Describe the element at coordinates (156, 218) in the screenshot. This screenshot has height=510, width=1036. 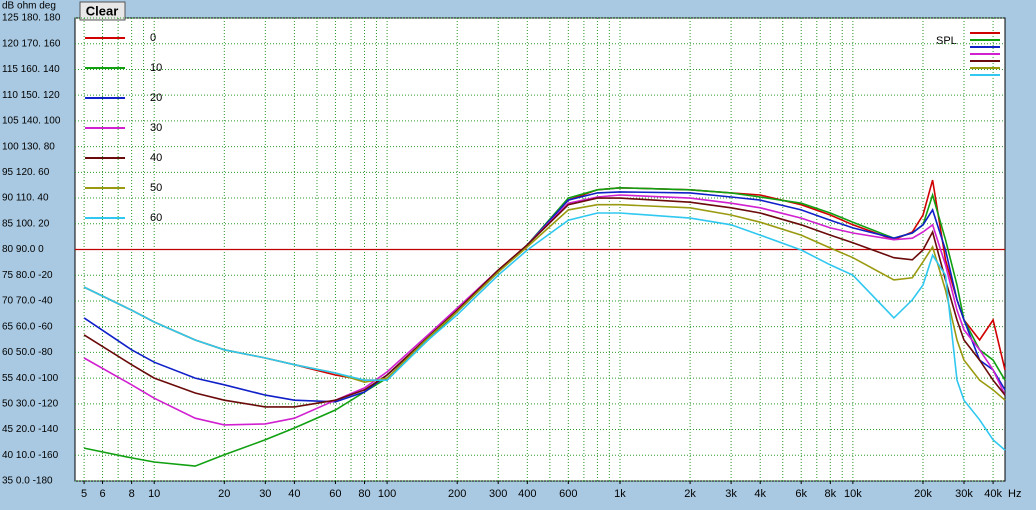
I see `legend-label: 60` at that location.